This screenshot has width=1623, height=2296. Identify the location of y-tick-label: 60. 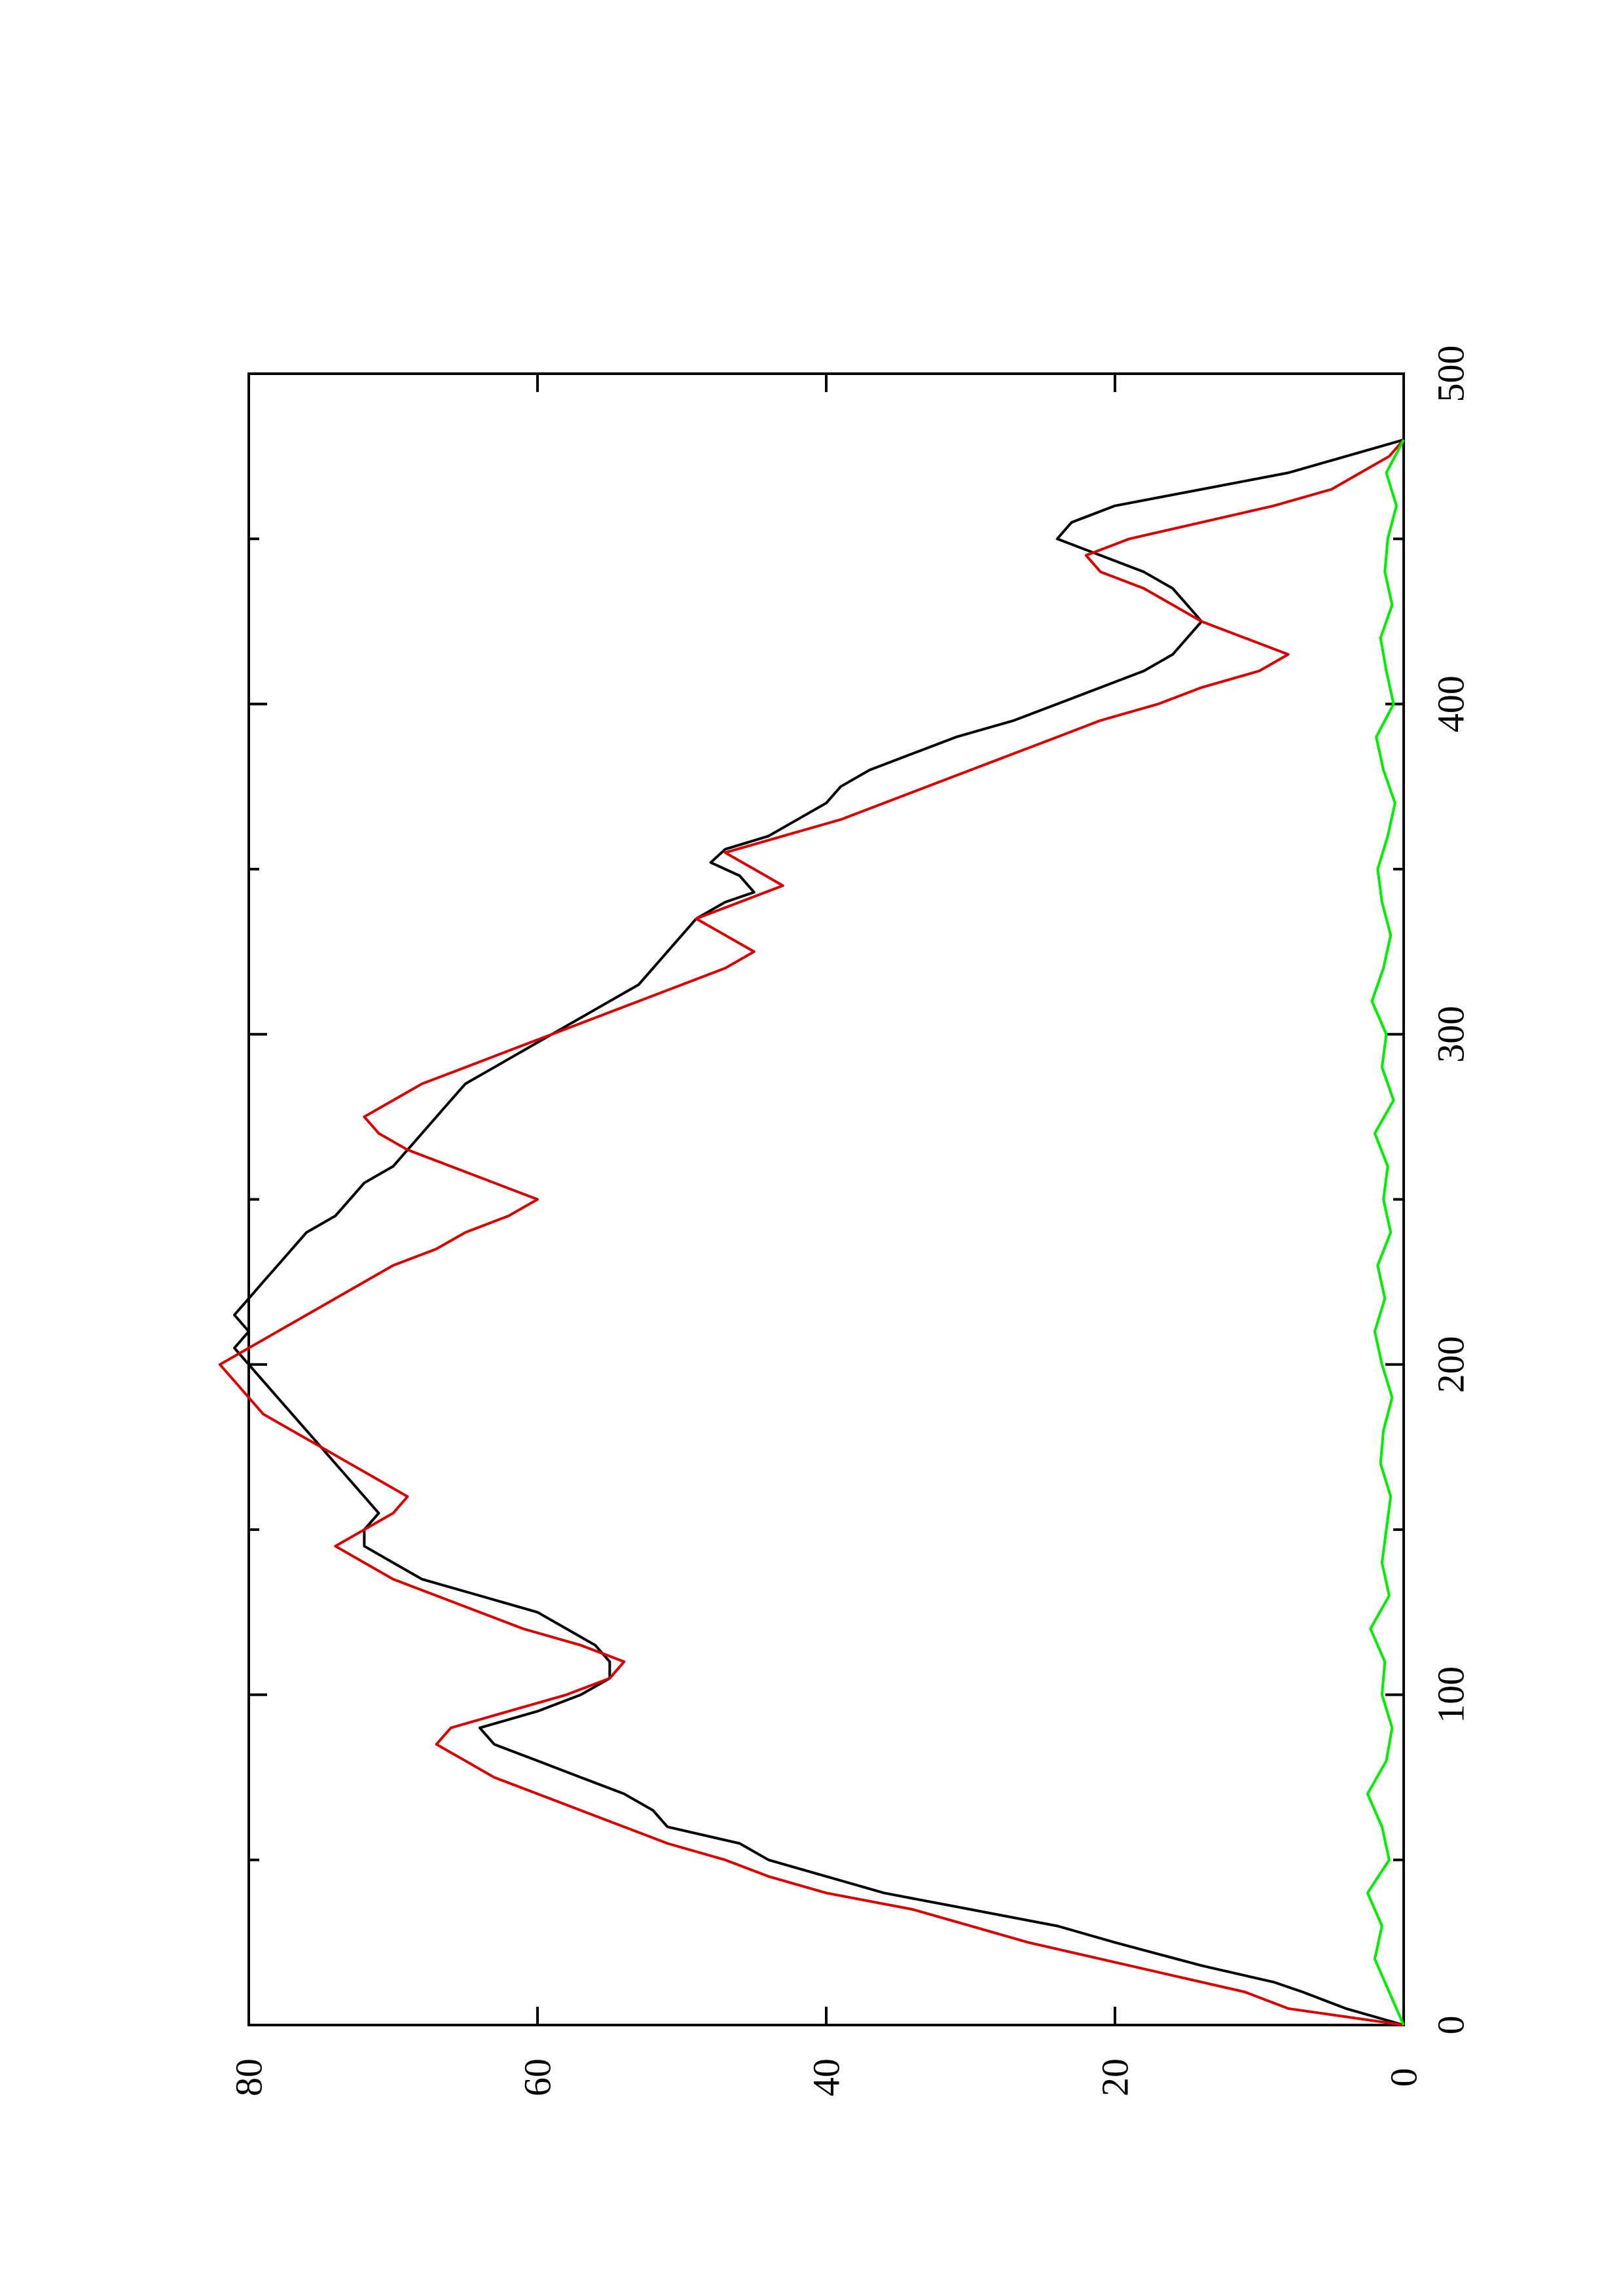
(538, 2077).